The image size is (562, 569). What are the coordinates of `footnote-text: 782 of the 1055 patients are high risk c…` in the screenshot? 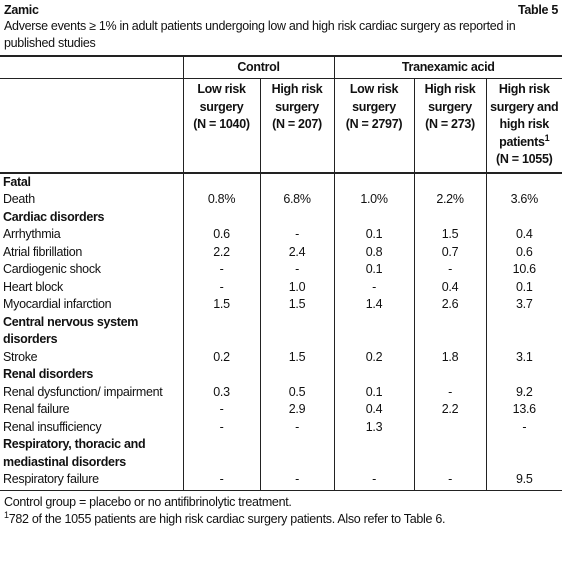 It's located at (227, 518).